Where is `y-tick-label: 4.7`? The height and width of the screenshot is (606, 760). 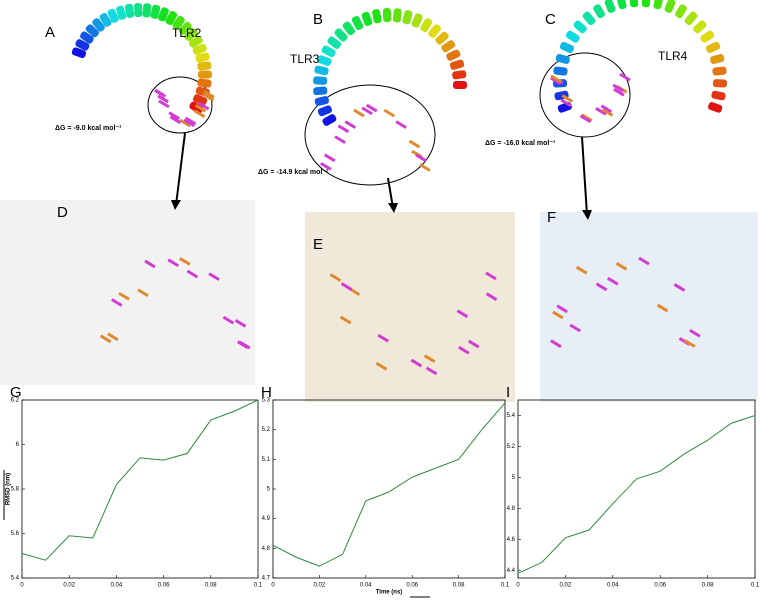
y-tick-label: 4.7 is located at coordinates (266, 579).